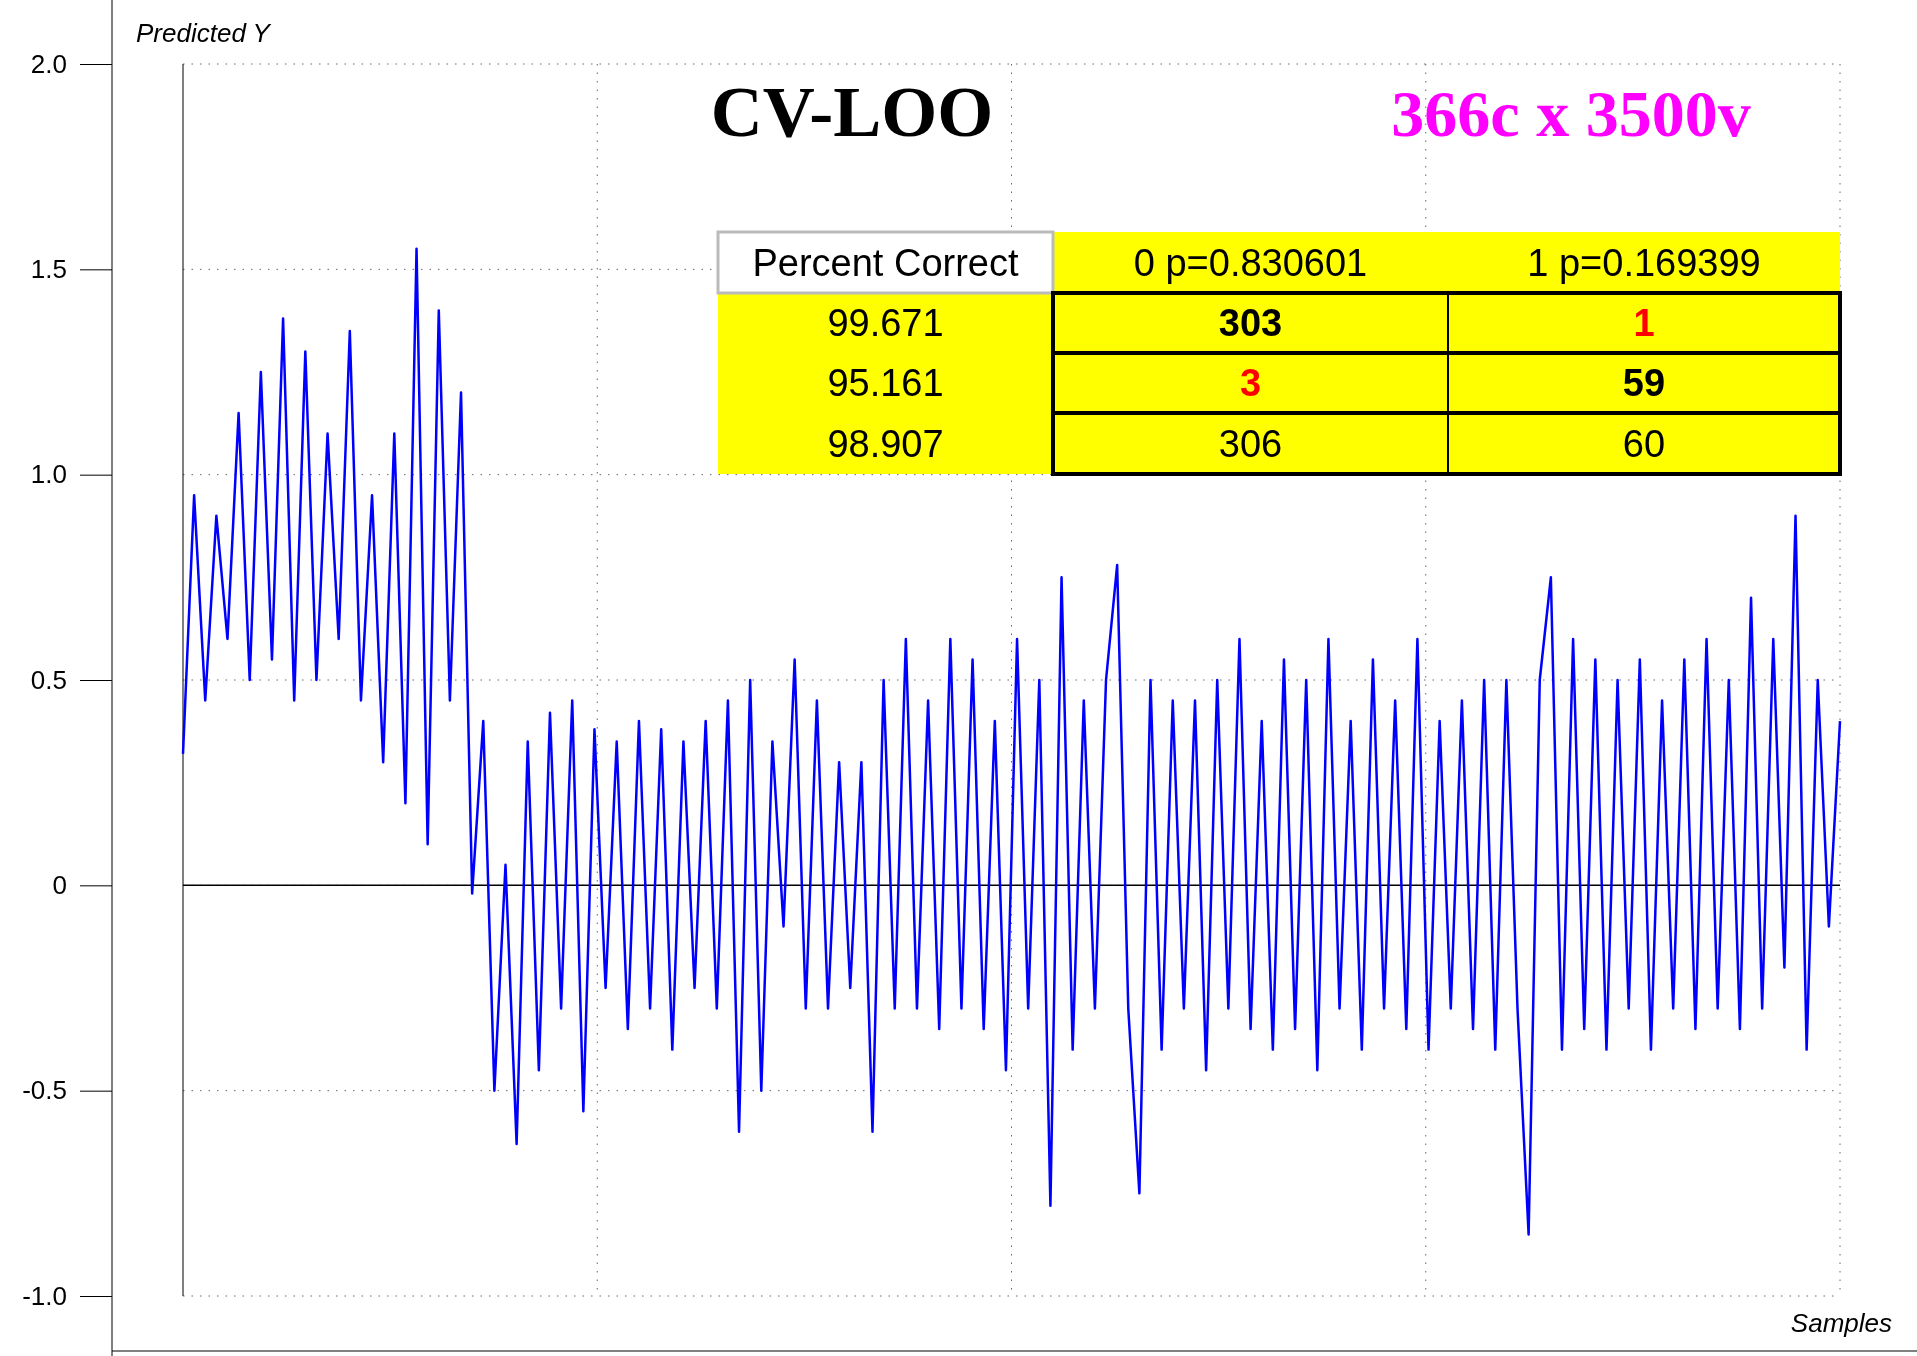 The image size is (1917, 1356). Describe the element at coordinates (885, 443) in the screenshot. I see `annotation: 98.907` at that location.